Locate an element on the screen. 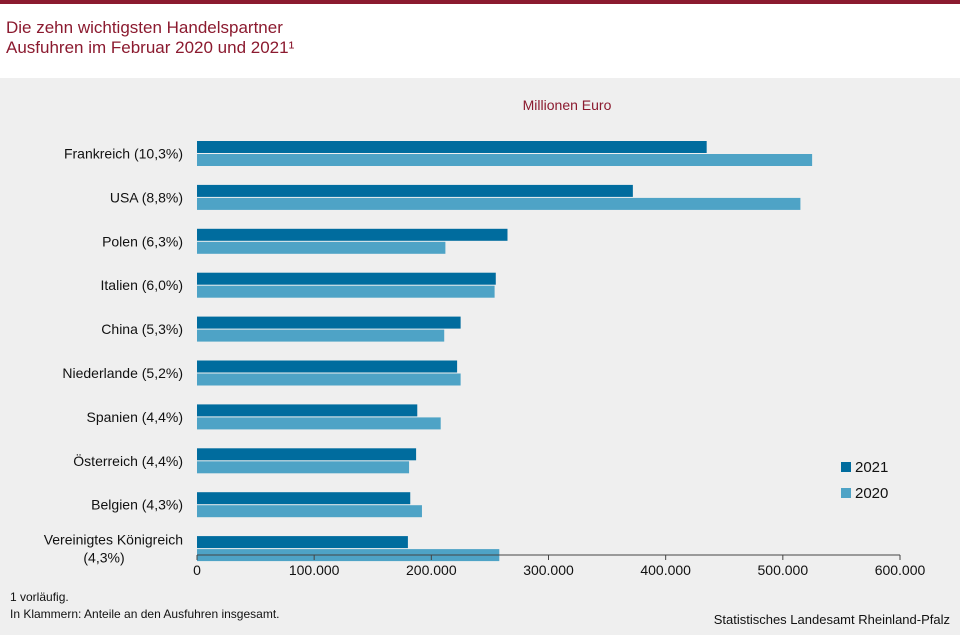 This screenshot has height=635, width=960. unit-label: Millionen Euro is located at coordinates (567, 105).